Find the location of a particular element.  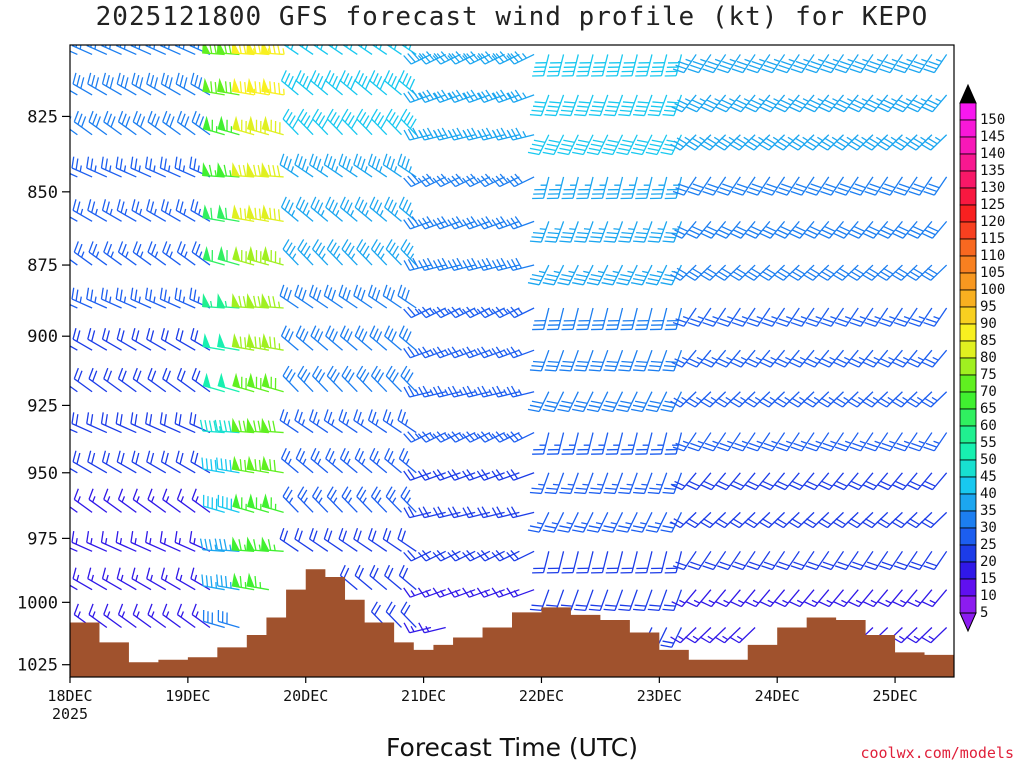

y-tick-label: 975 is located at coordinates (42, 539).